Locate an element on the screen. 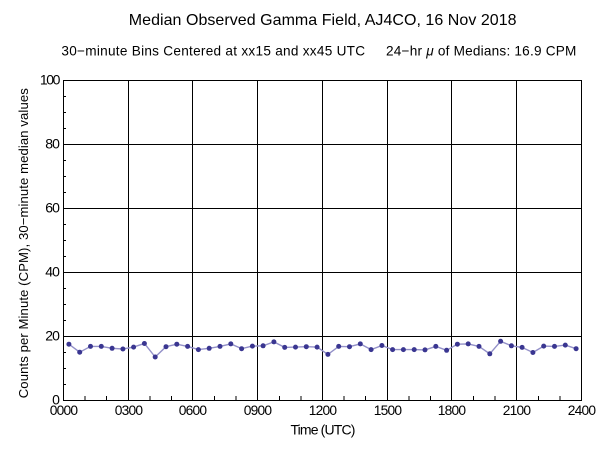 The width and height of the screenshot is (600, 459). svg-text: 24−hr μ of Medians: 16.9 CPM is located at coordinates (481, 50).